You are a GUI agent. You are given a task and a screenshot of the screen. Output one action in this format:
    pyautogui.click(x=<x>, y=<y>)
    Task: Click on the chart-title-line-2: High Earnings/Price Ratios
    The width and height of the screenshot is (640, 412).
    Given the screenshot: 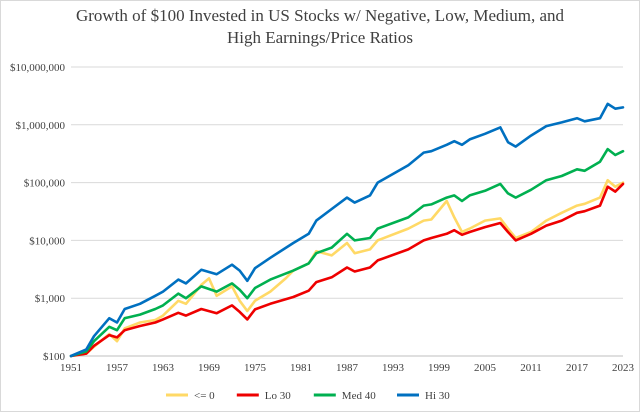 What is the action you would take?
    pyautogui.click(x=320, y=37)
    